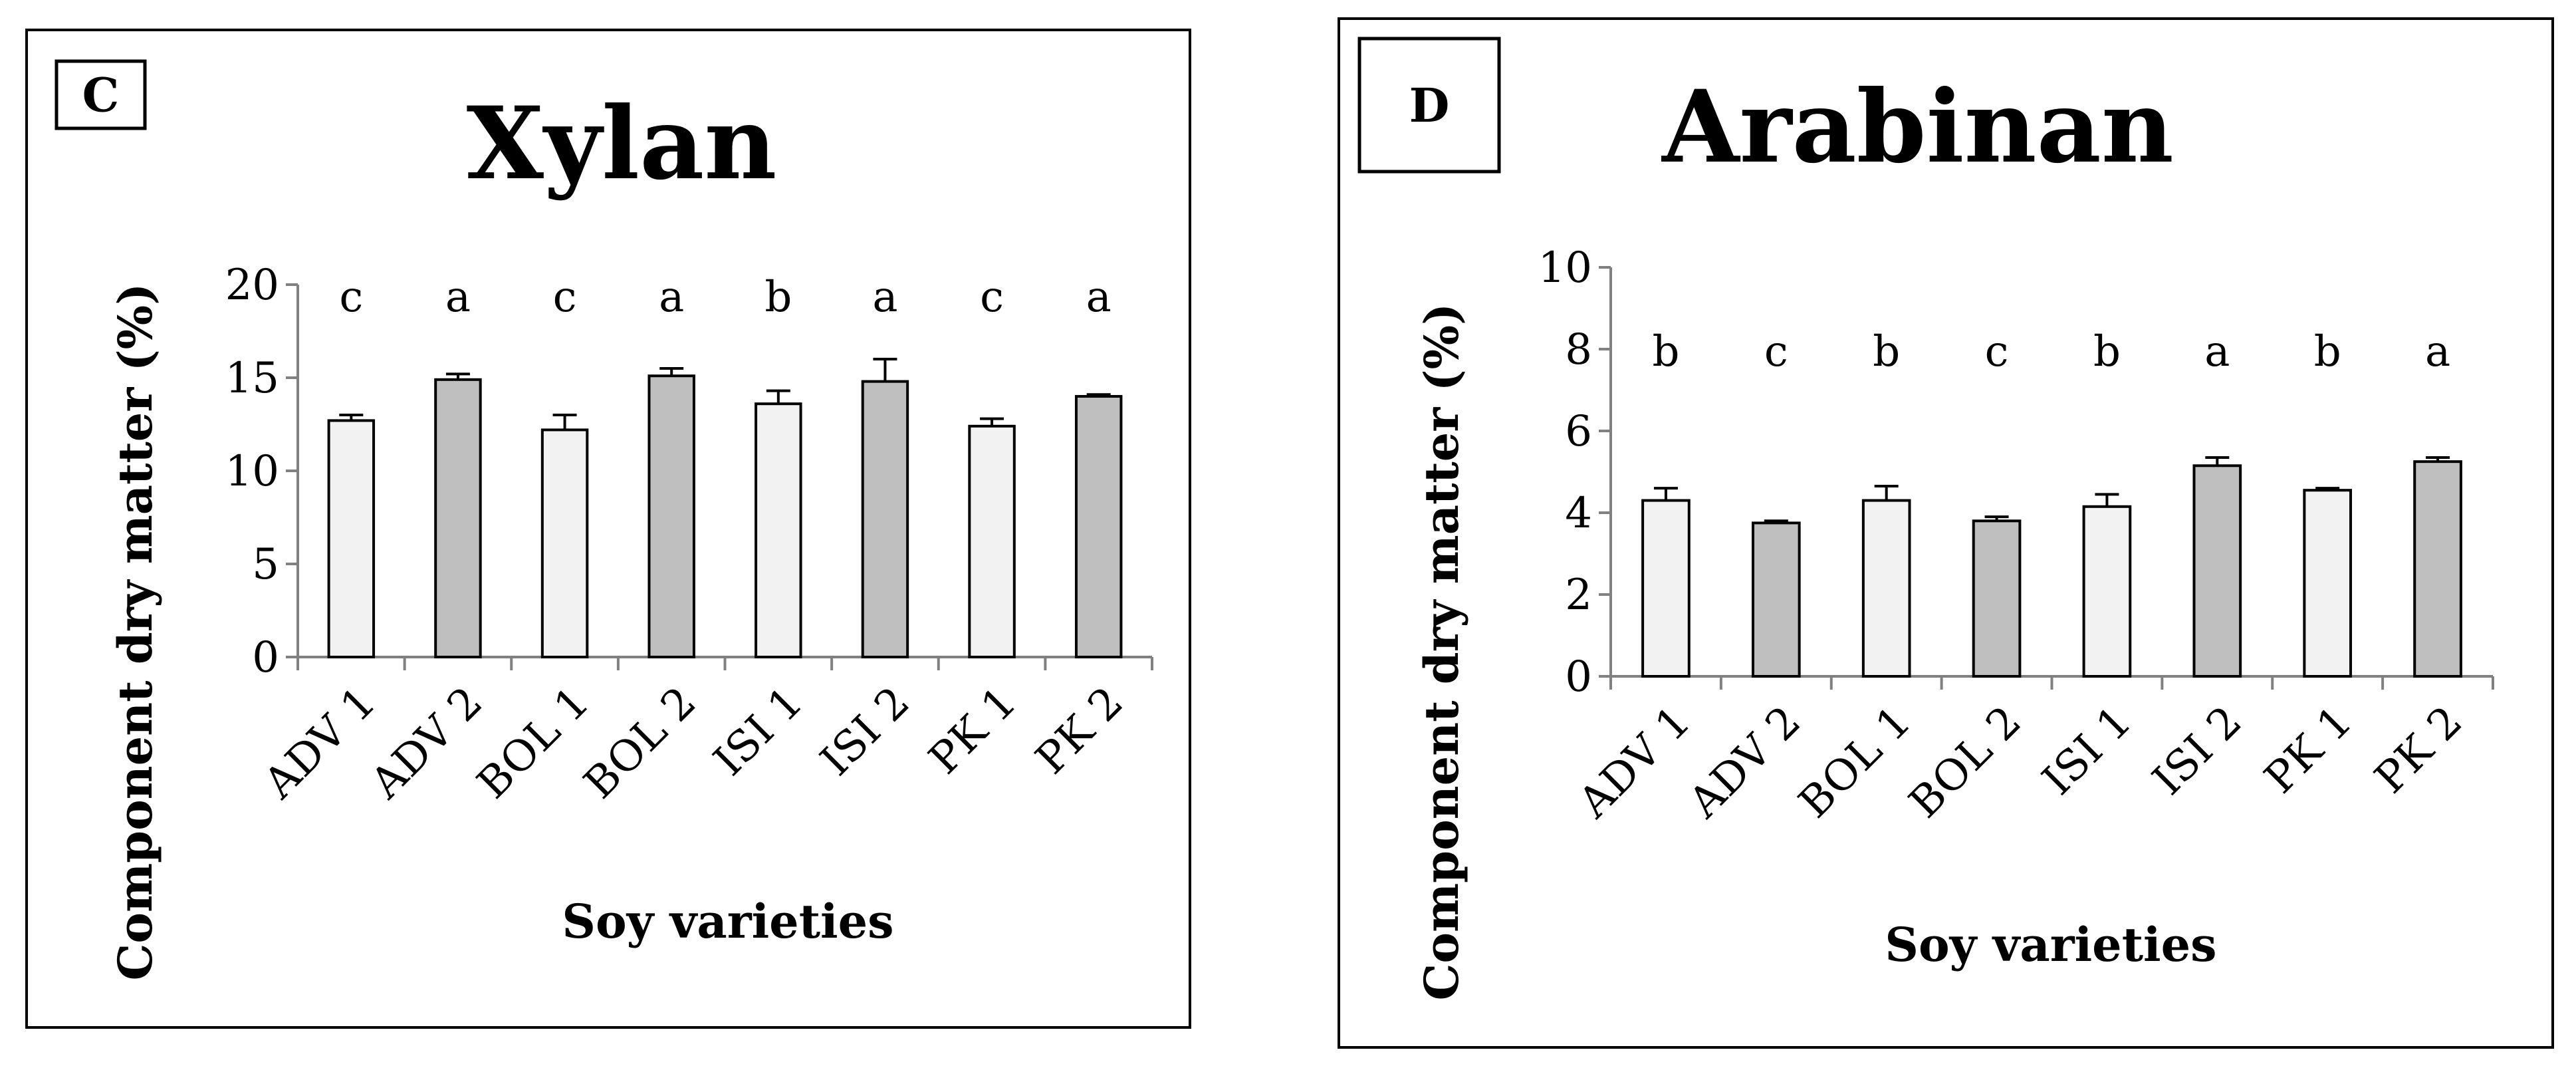 This screenshot has height=1074, width=2576. I want to click on panel-label: D, so click(1429, 105).